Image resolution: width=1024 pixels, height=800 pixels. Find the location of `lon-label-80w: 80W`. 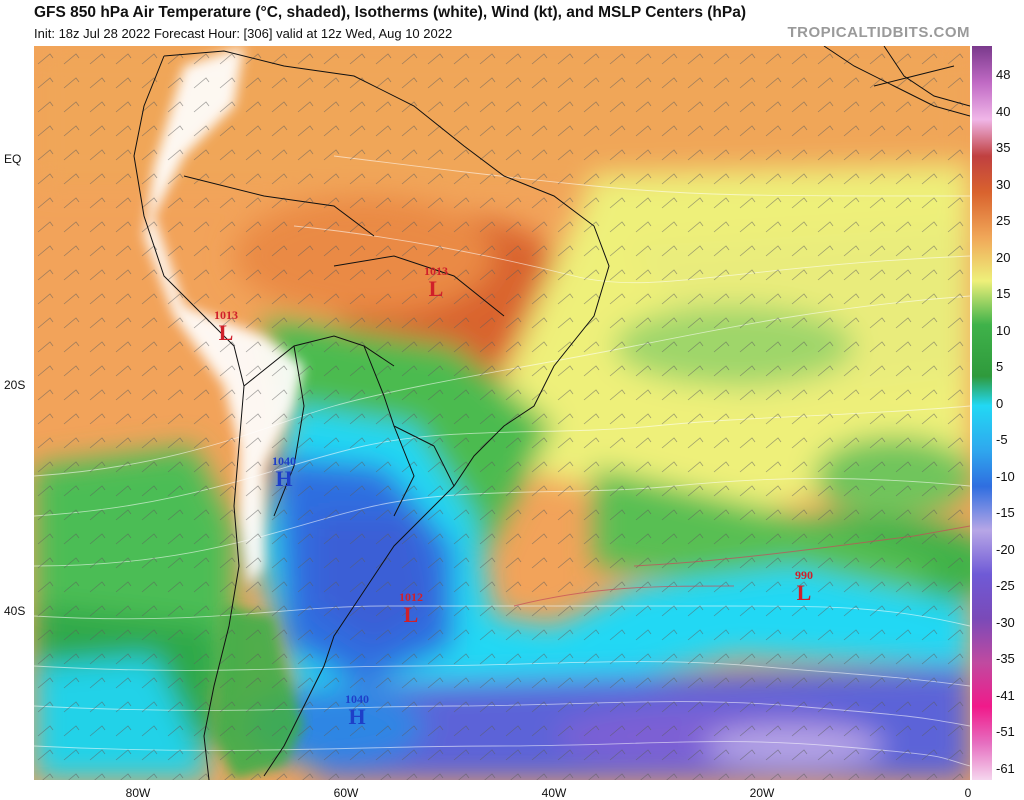

lon-label-80w: 80W is located at coordinates (138, 793).